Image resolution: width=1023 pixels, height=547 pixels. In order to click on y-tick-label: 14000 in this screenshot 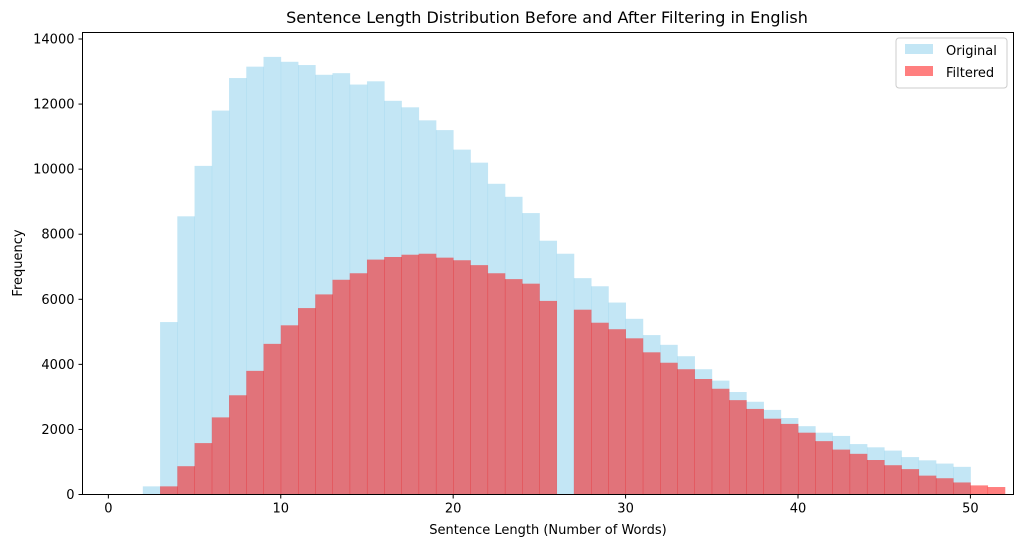, I will do `click(53, 40)`.